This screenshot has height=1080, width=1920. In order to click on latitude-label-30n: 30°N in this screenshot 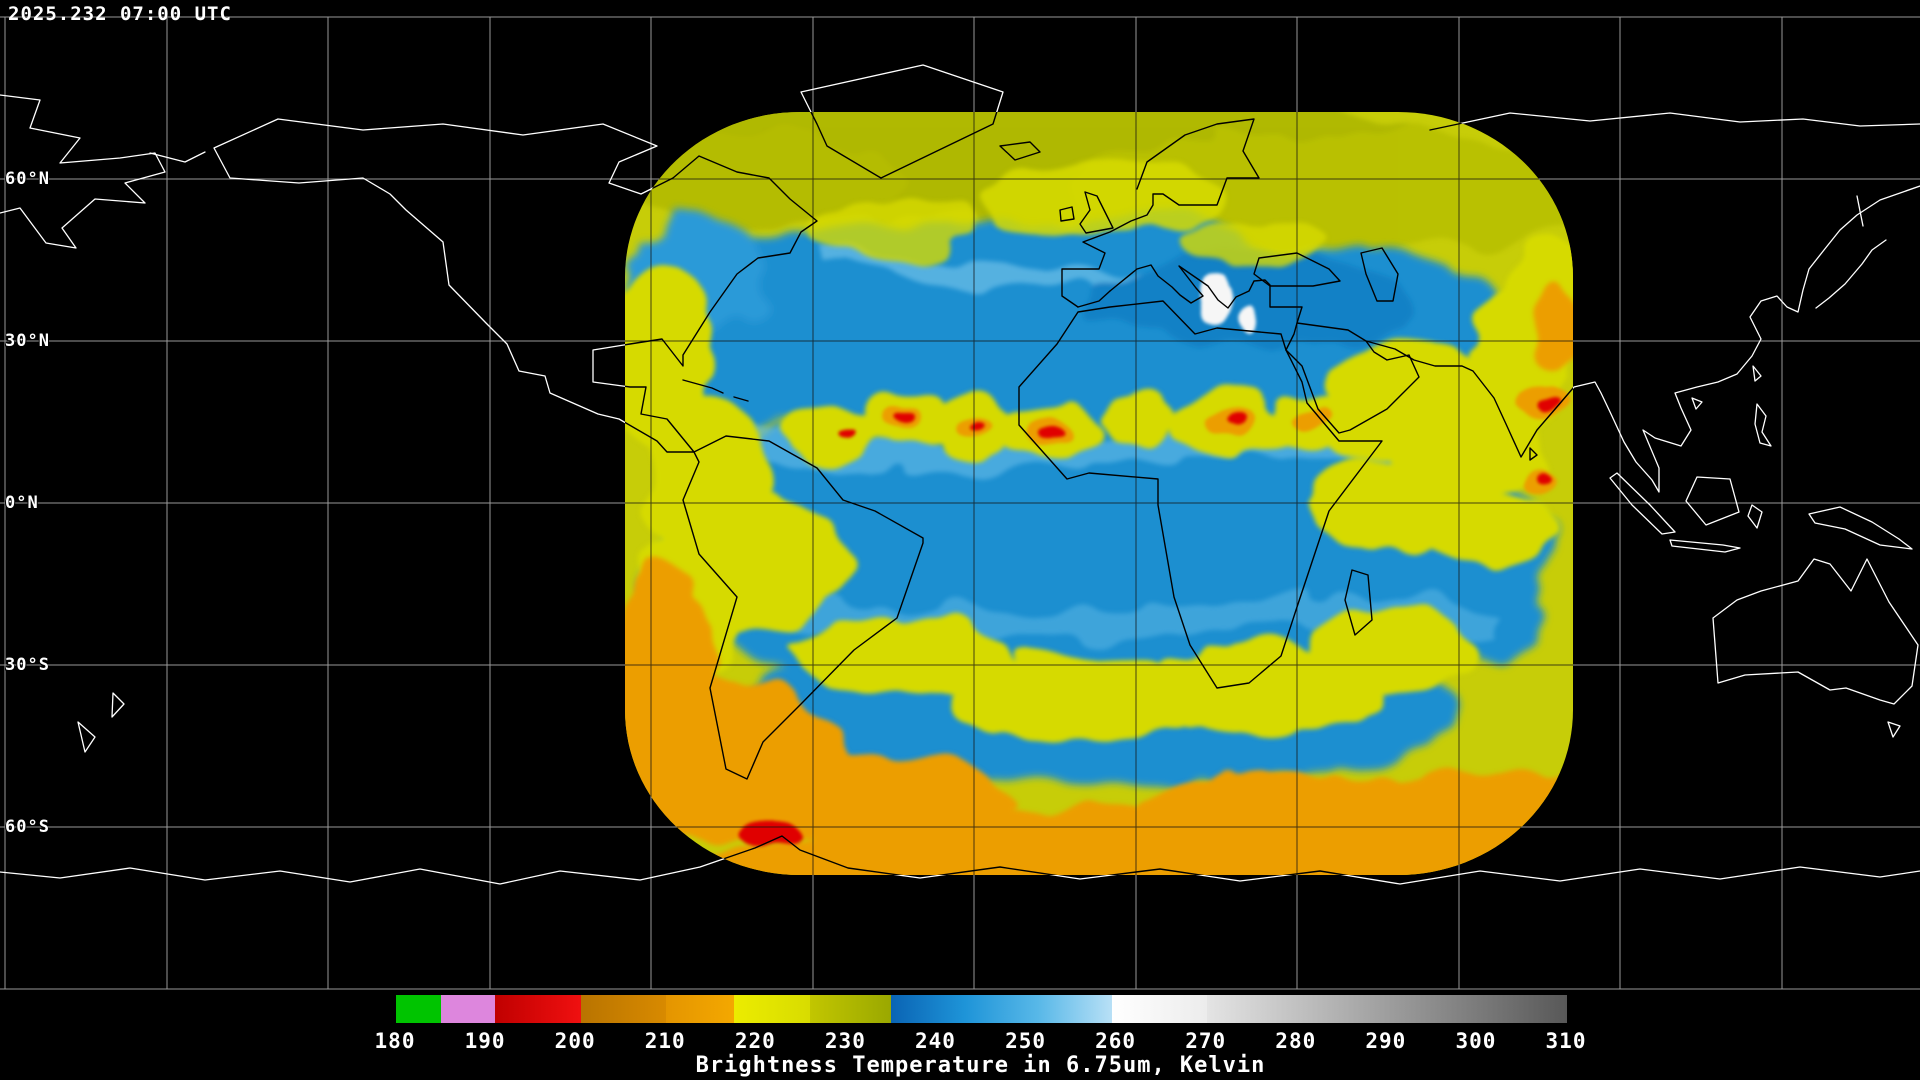, I will do `click(27, 341)`.